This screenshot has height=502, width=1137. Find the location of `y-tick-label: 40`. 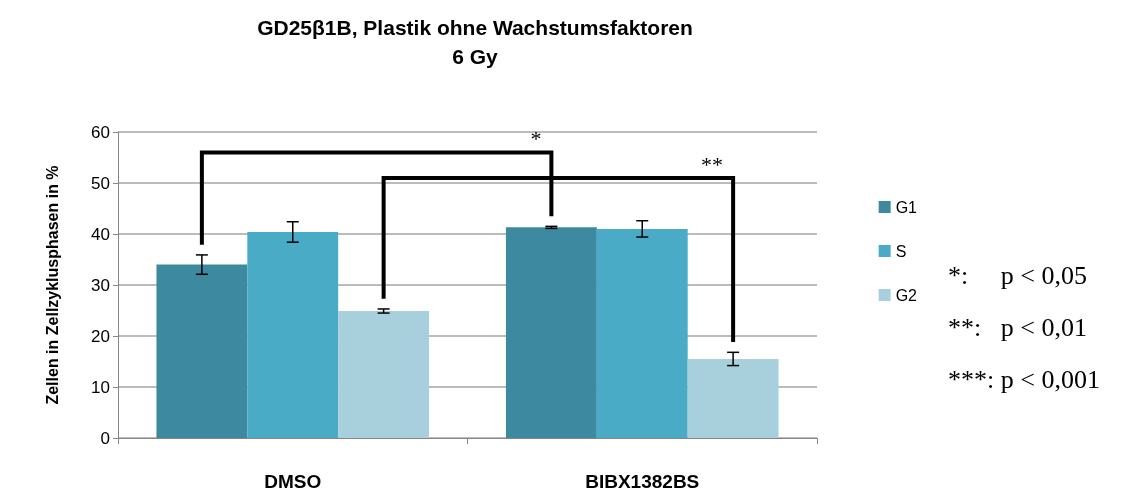

y-tick-label: 40 is located at coordinates (100, 234).